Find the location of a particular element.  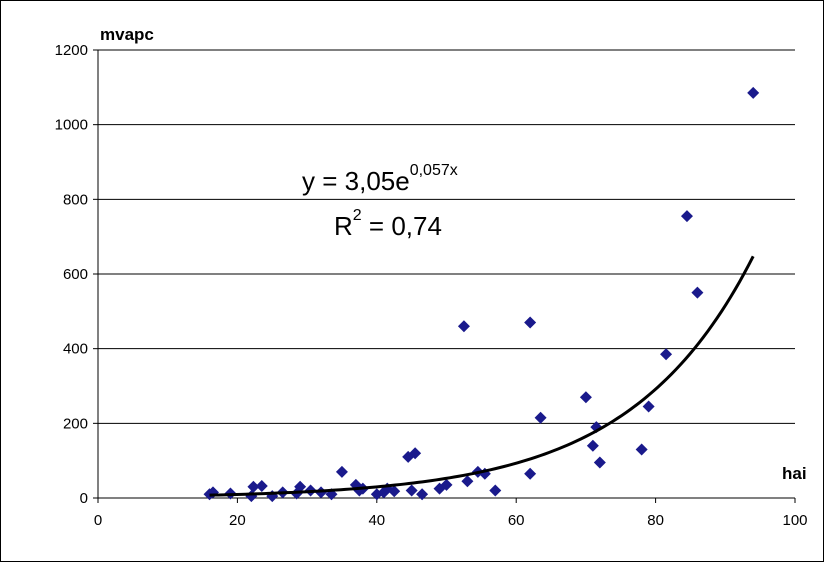

y-axis-title: mvapc is located at coordinates (127, 34).